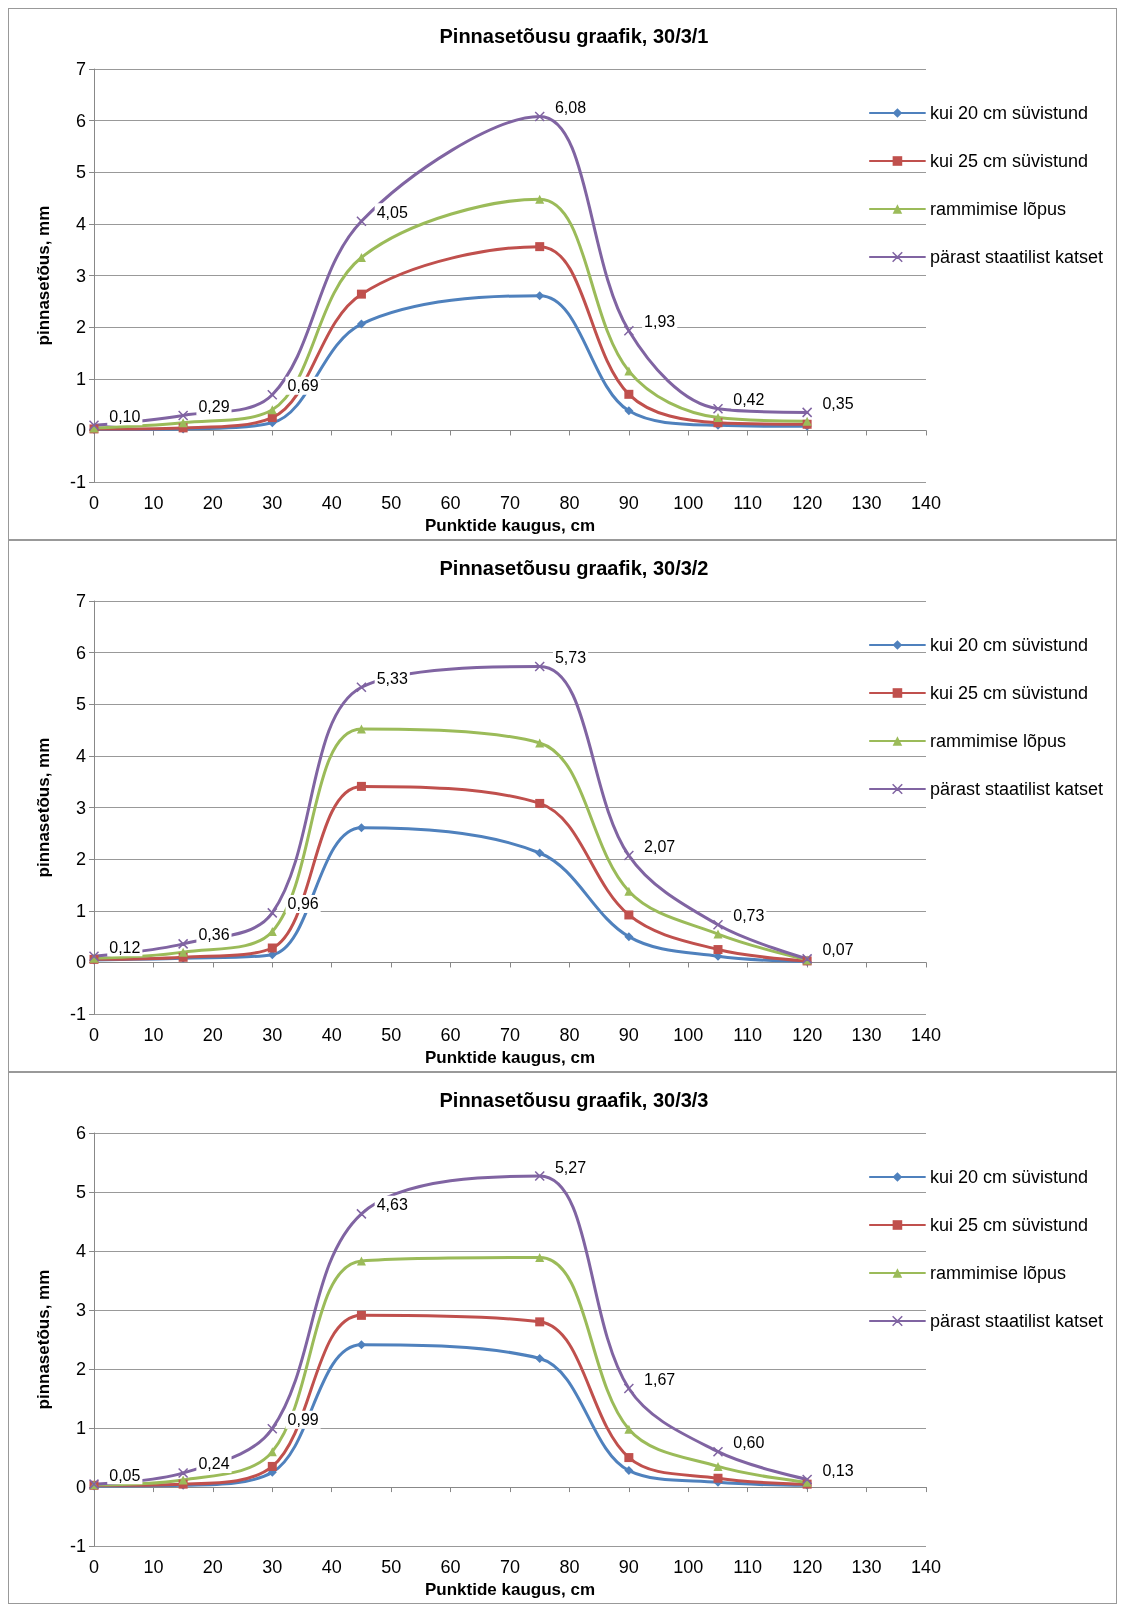  I want to click on data-label: 0,99, so click(303, 1420).